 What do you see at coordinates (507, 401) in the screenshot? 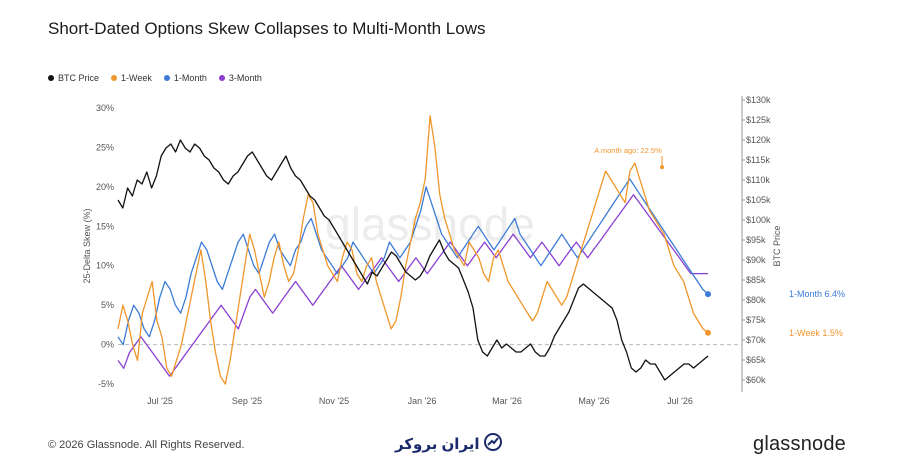
I see `x-tick-label: Mar '26` at bounding box center [507, 401].